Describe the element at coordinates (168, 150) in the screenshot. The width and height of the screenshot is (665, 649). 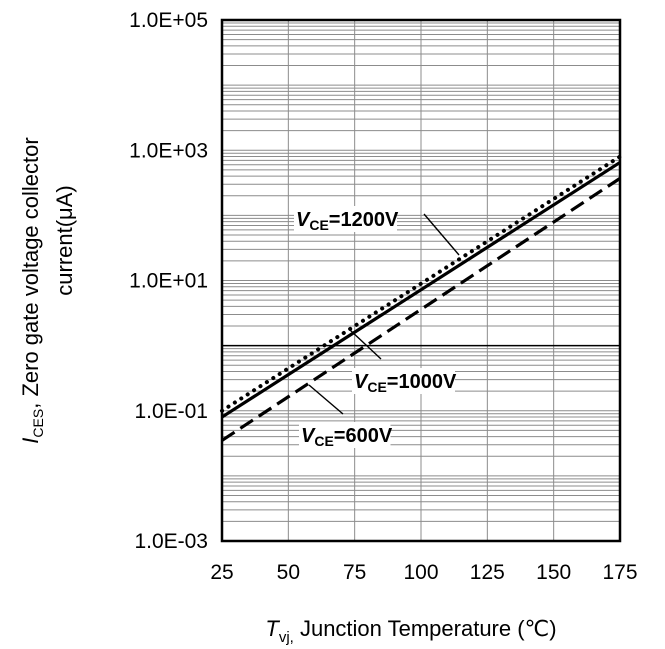
I see `y-tick-label: 1.0E+03` at that location.